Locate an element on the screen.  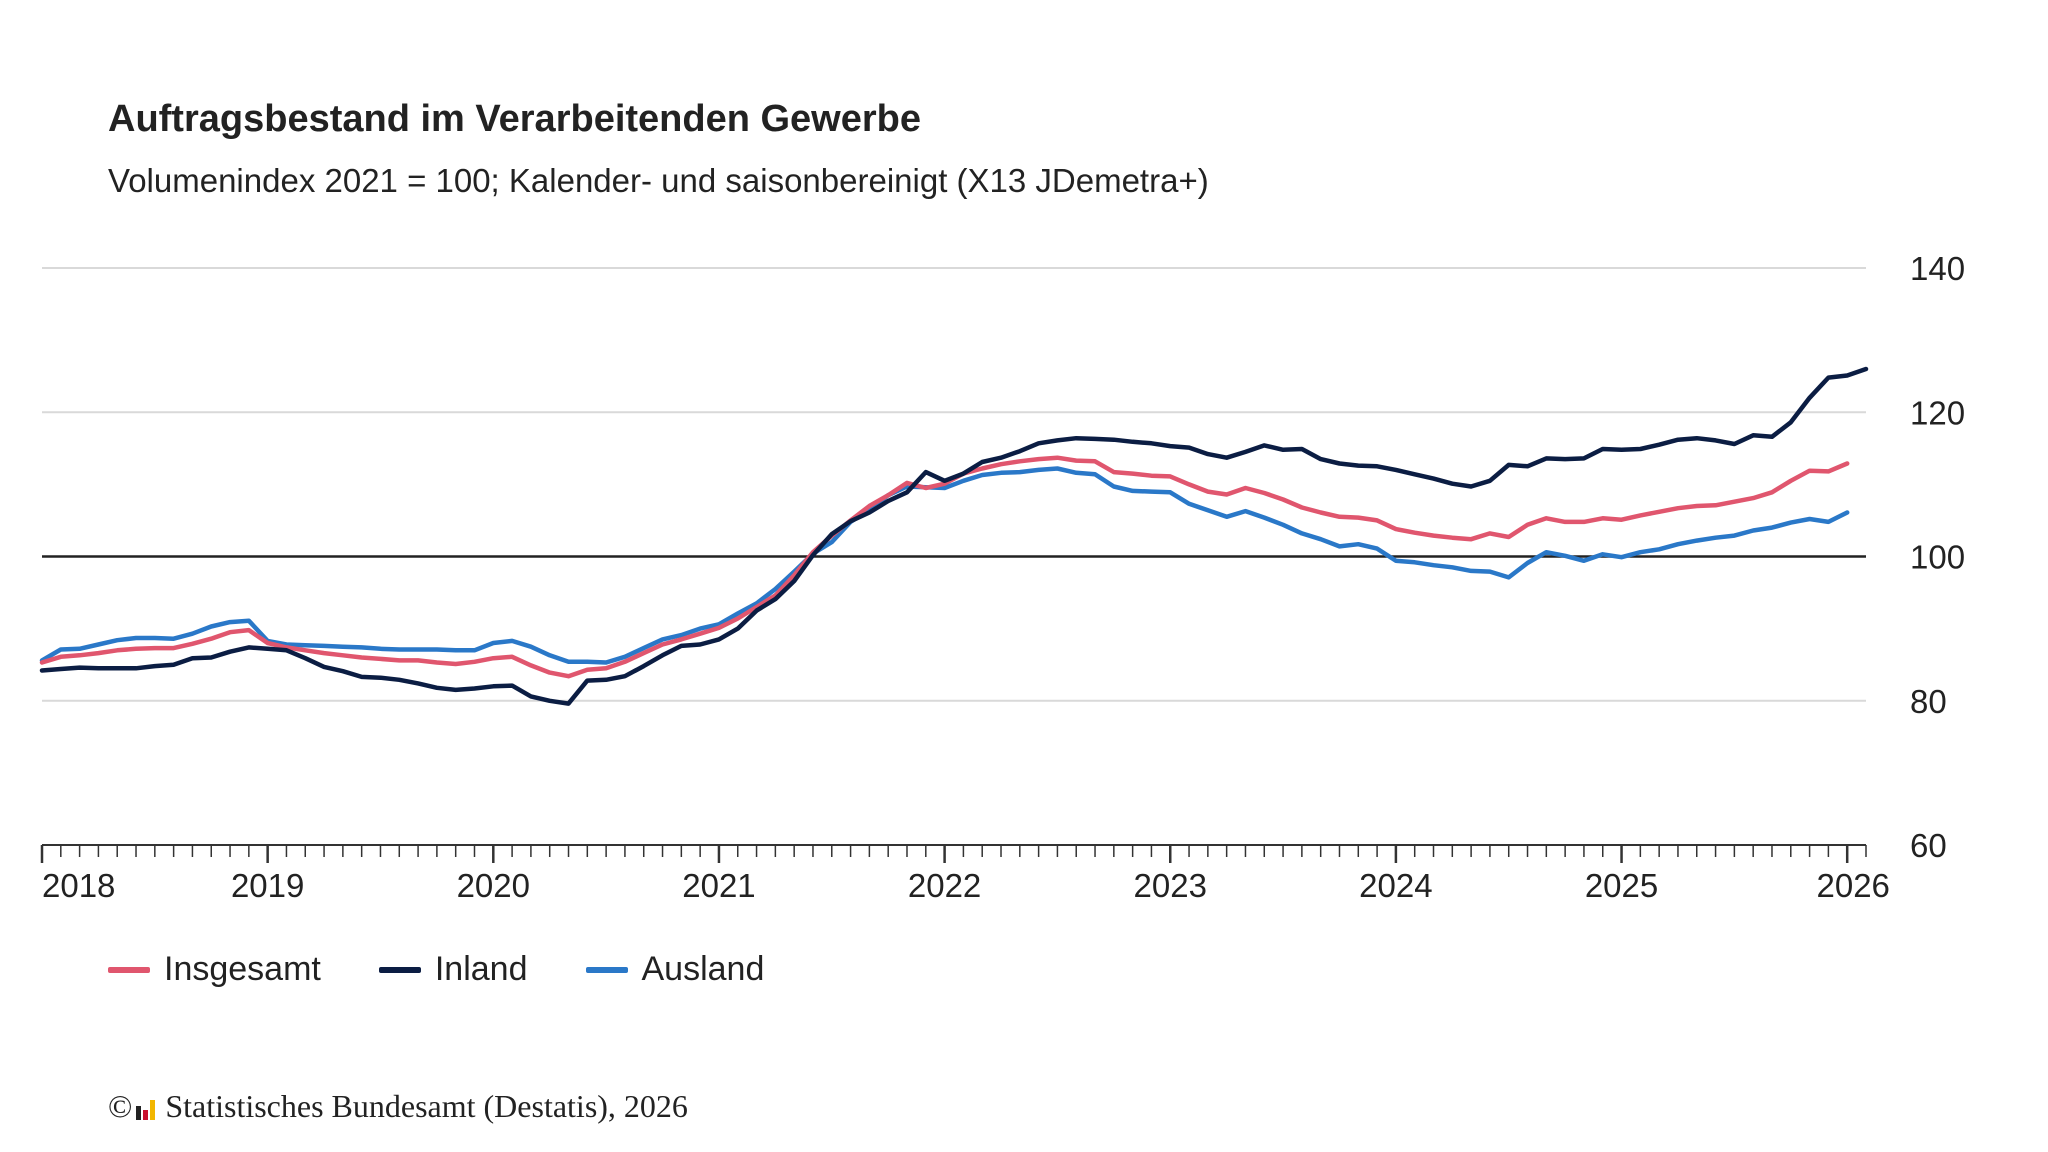
y-tick-label-120: 120 is located at coordinates (1937, 412).